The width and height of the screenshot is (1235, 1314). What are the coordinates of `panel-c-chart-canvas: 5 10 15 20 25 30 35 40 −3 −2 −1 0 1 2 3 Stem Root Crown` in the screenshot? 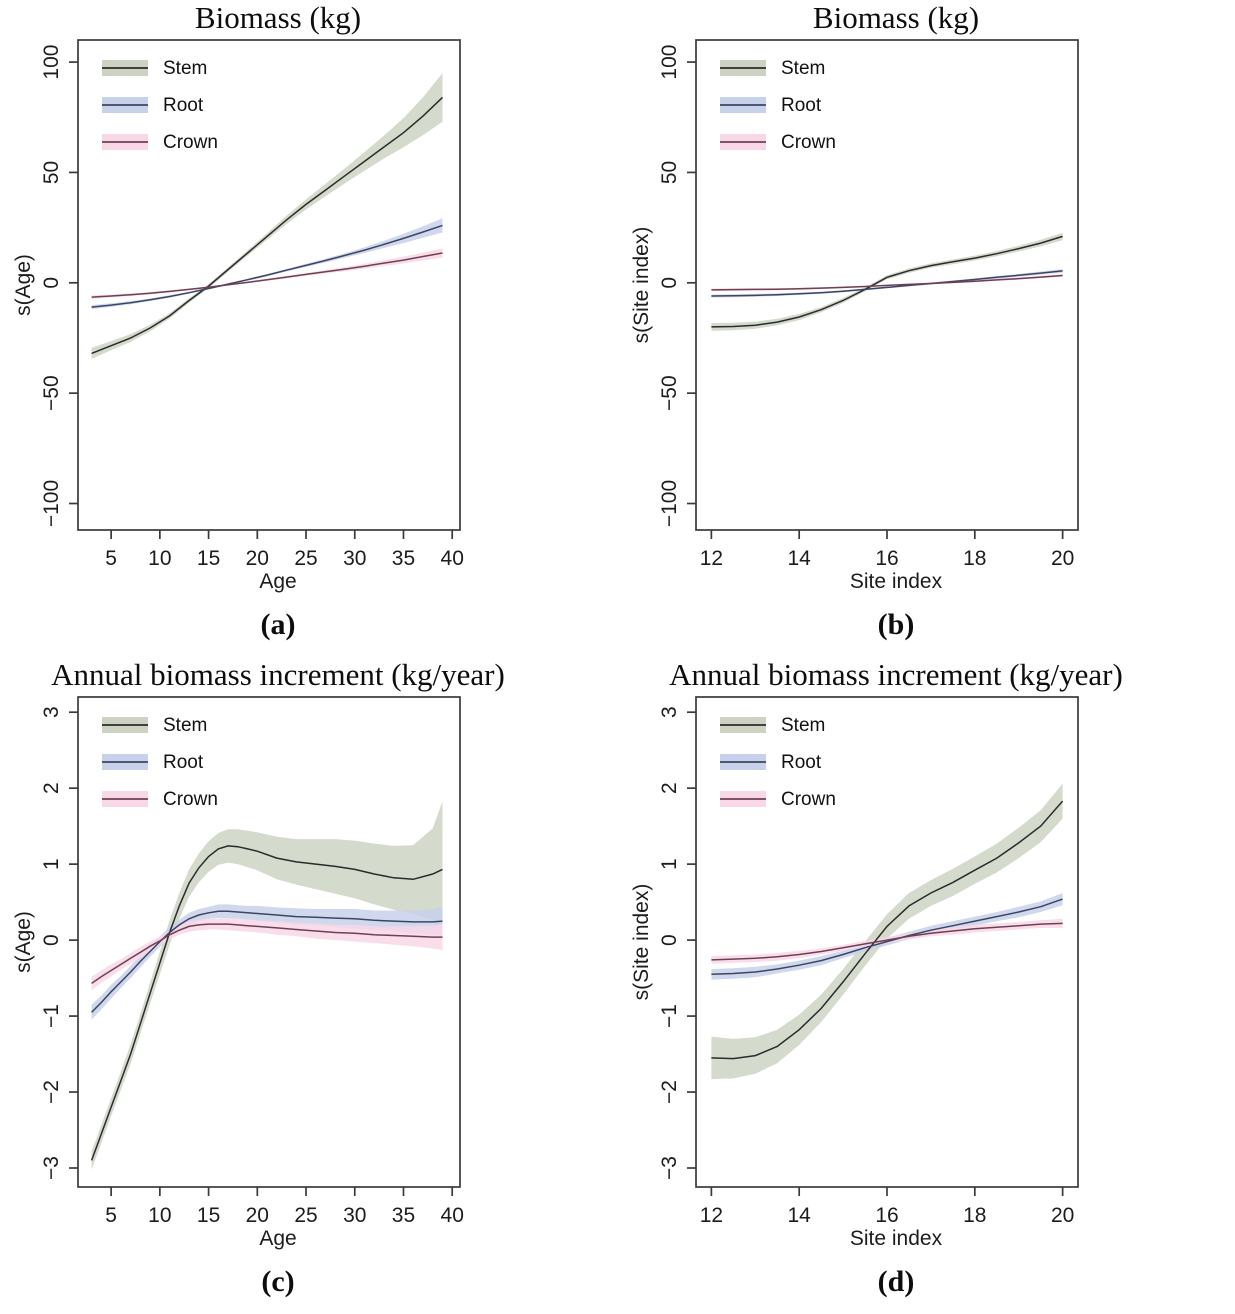 It's located at (252, 961).